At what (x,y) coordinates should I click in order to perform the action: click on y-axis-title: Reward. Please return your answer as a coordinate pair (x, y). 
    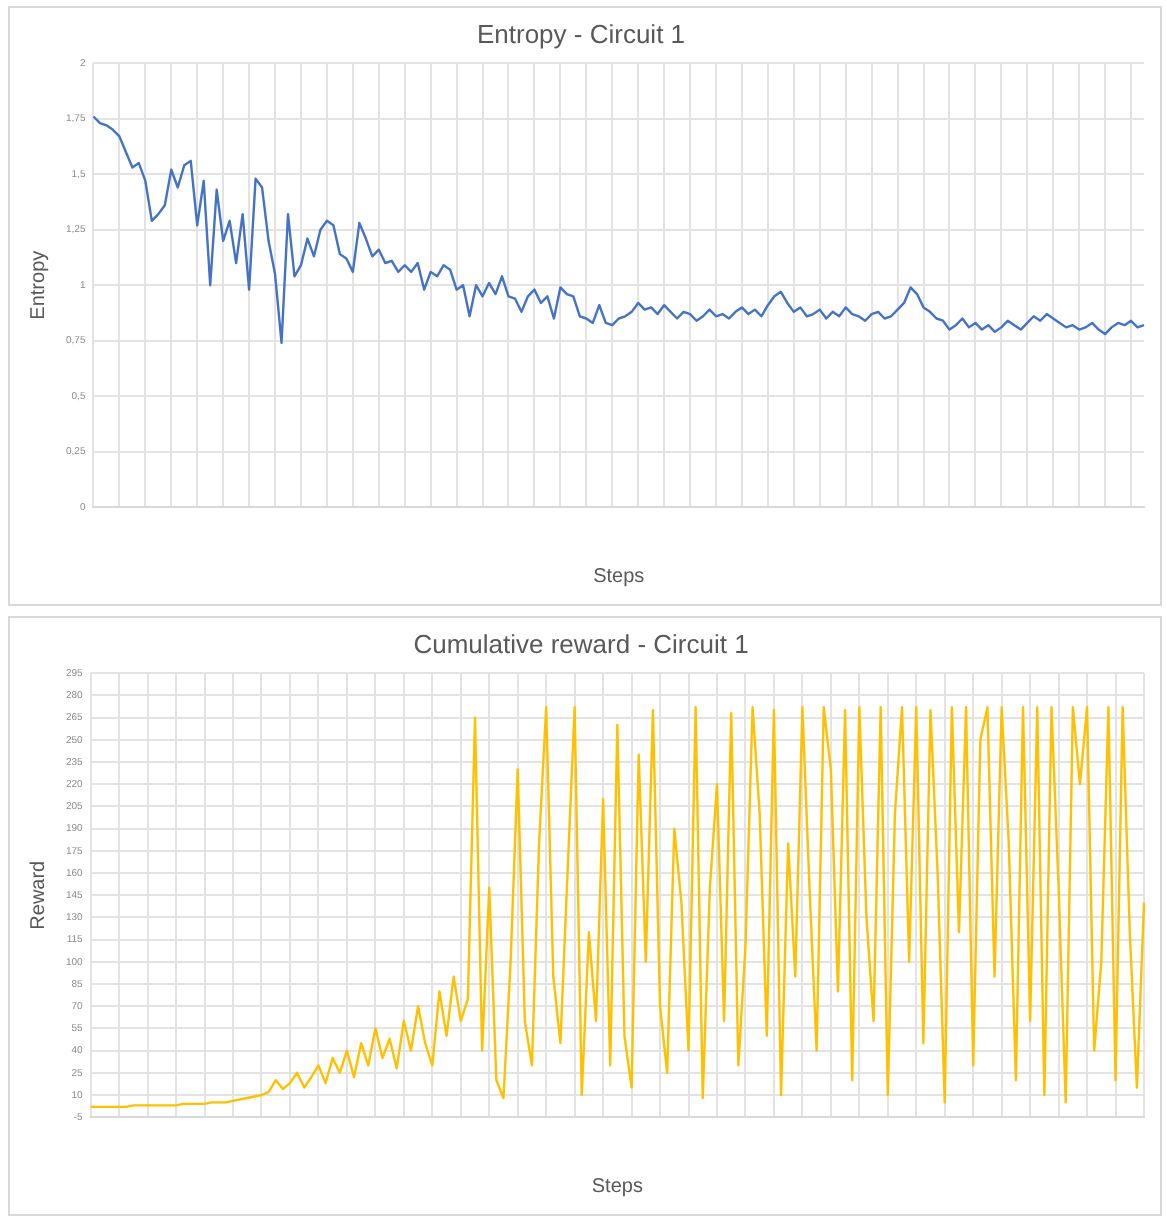
    Looking at the image, I should click on (38, 895).